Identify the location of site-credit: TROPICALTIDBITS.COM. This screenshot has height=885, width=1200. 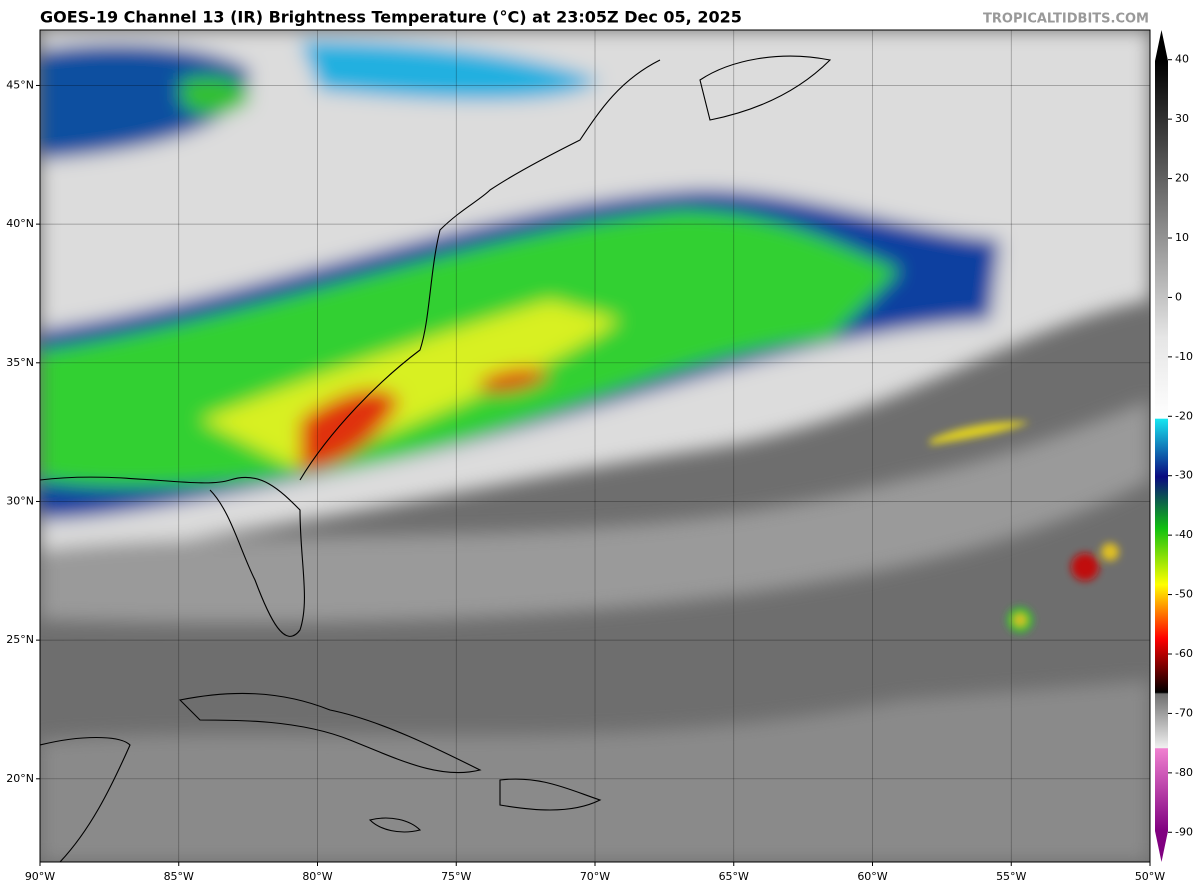
(1066, 19).